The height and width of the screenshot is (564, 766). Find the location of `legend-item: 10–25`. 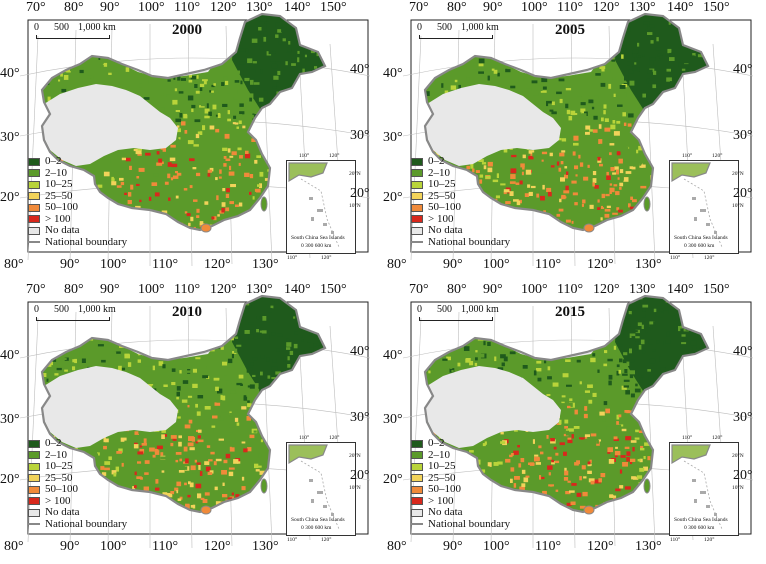

legend-item: 10–25 is located at coordinates (77, 466).